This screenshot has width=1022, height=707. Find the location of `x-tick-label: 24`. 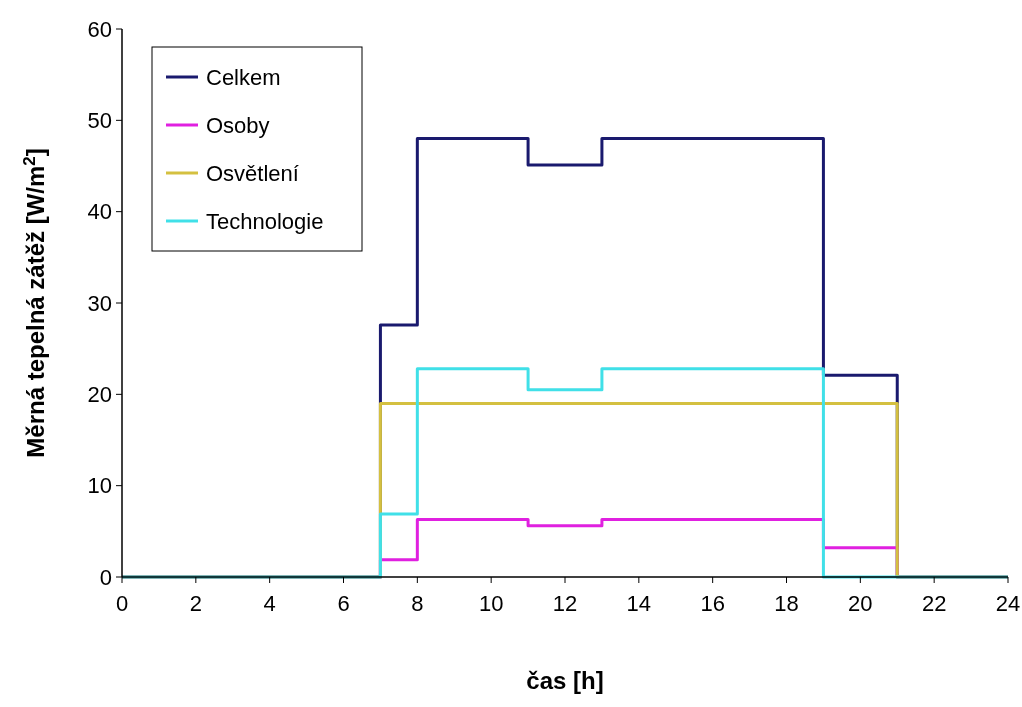

x-tick-label: 24 is located at coordinates (1008, 603).